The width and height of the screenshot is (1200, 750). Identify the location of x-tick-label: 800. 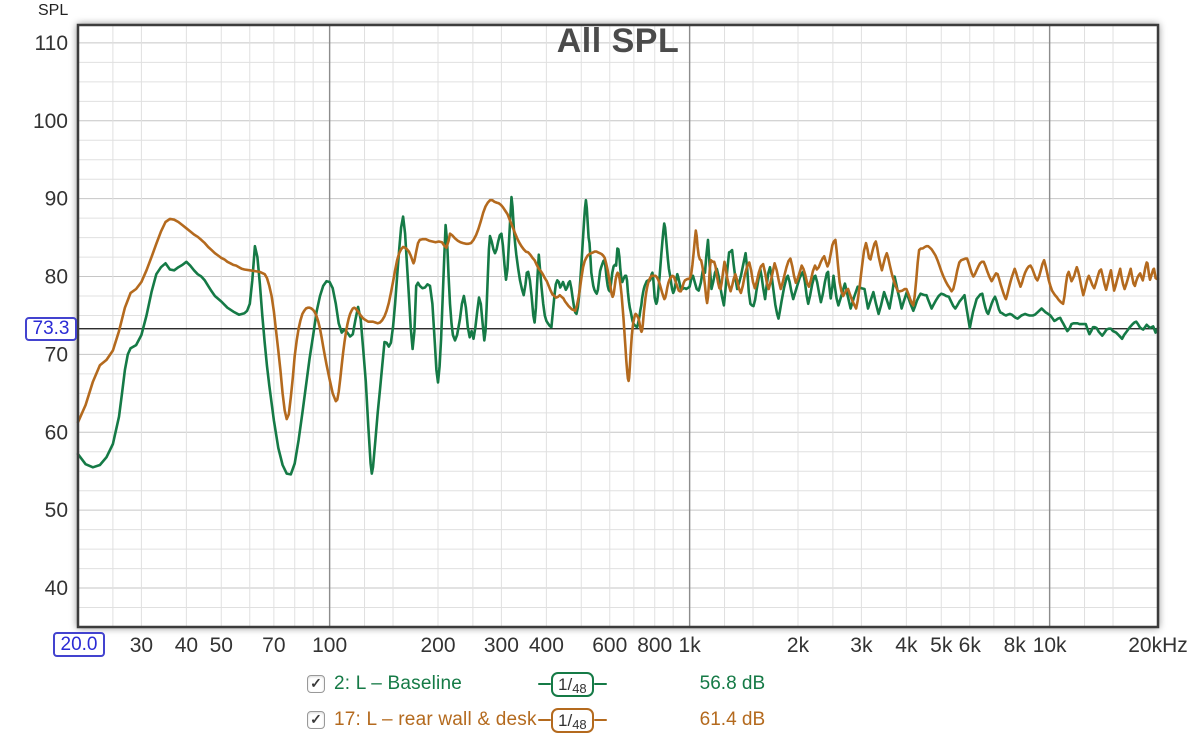
(654, 645).